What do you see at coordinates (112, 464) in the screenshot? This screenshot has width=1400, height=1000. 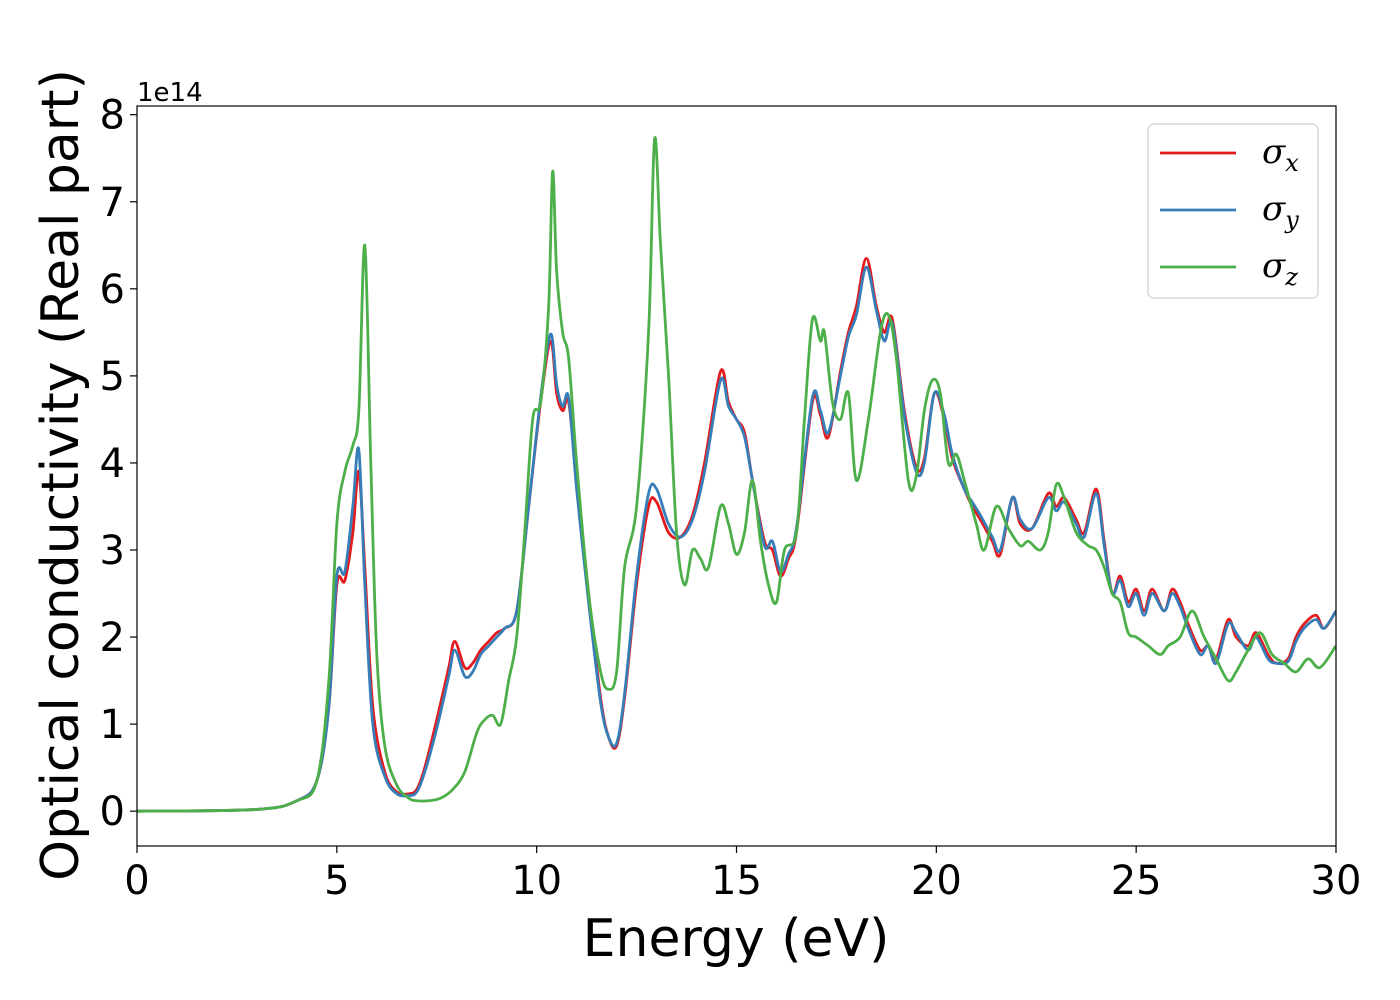 I see `y-tick-label: 4` at bounding box center [112, 464].